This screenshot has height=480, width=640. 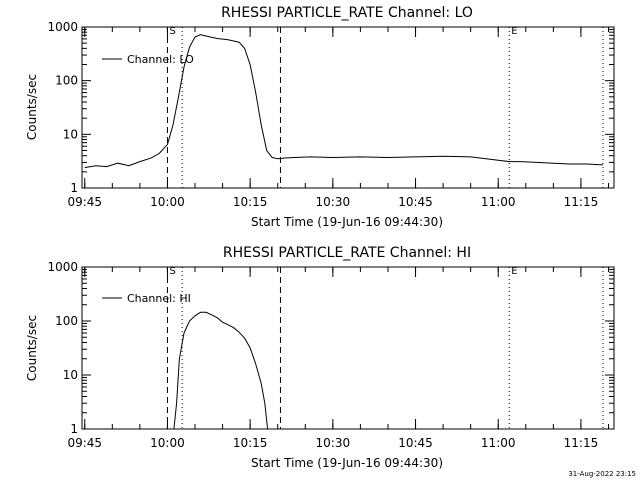 I want to click on legend-entry: Channel: LO, so click(x=160, y=59).